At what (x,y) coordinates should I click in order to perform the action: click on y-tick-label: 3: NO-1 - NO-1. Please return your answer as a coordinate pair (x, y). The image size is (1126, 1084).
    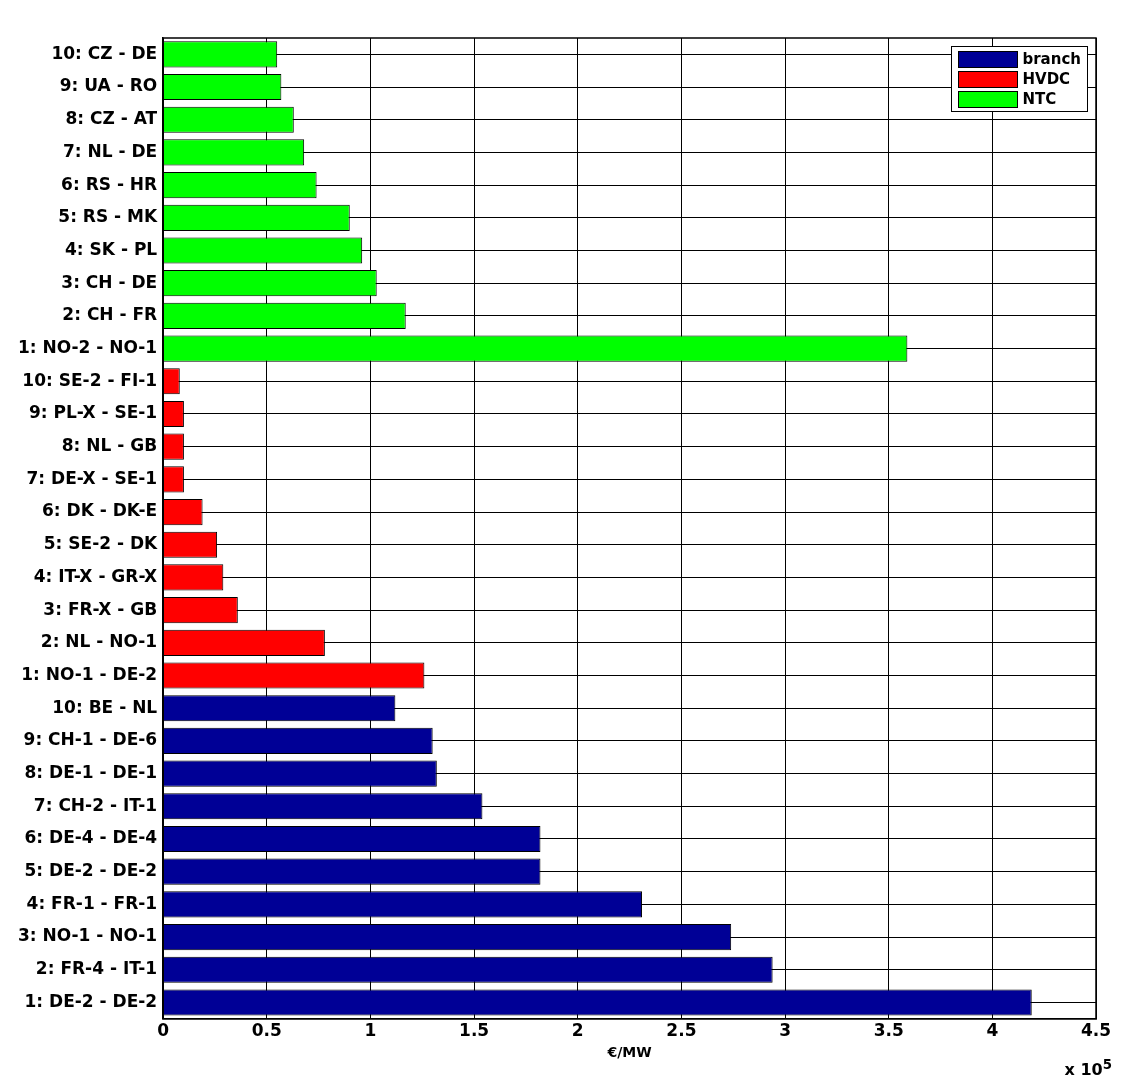
    Looking at the image, I should click on (87, 935).